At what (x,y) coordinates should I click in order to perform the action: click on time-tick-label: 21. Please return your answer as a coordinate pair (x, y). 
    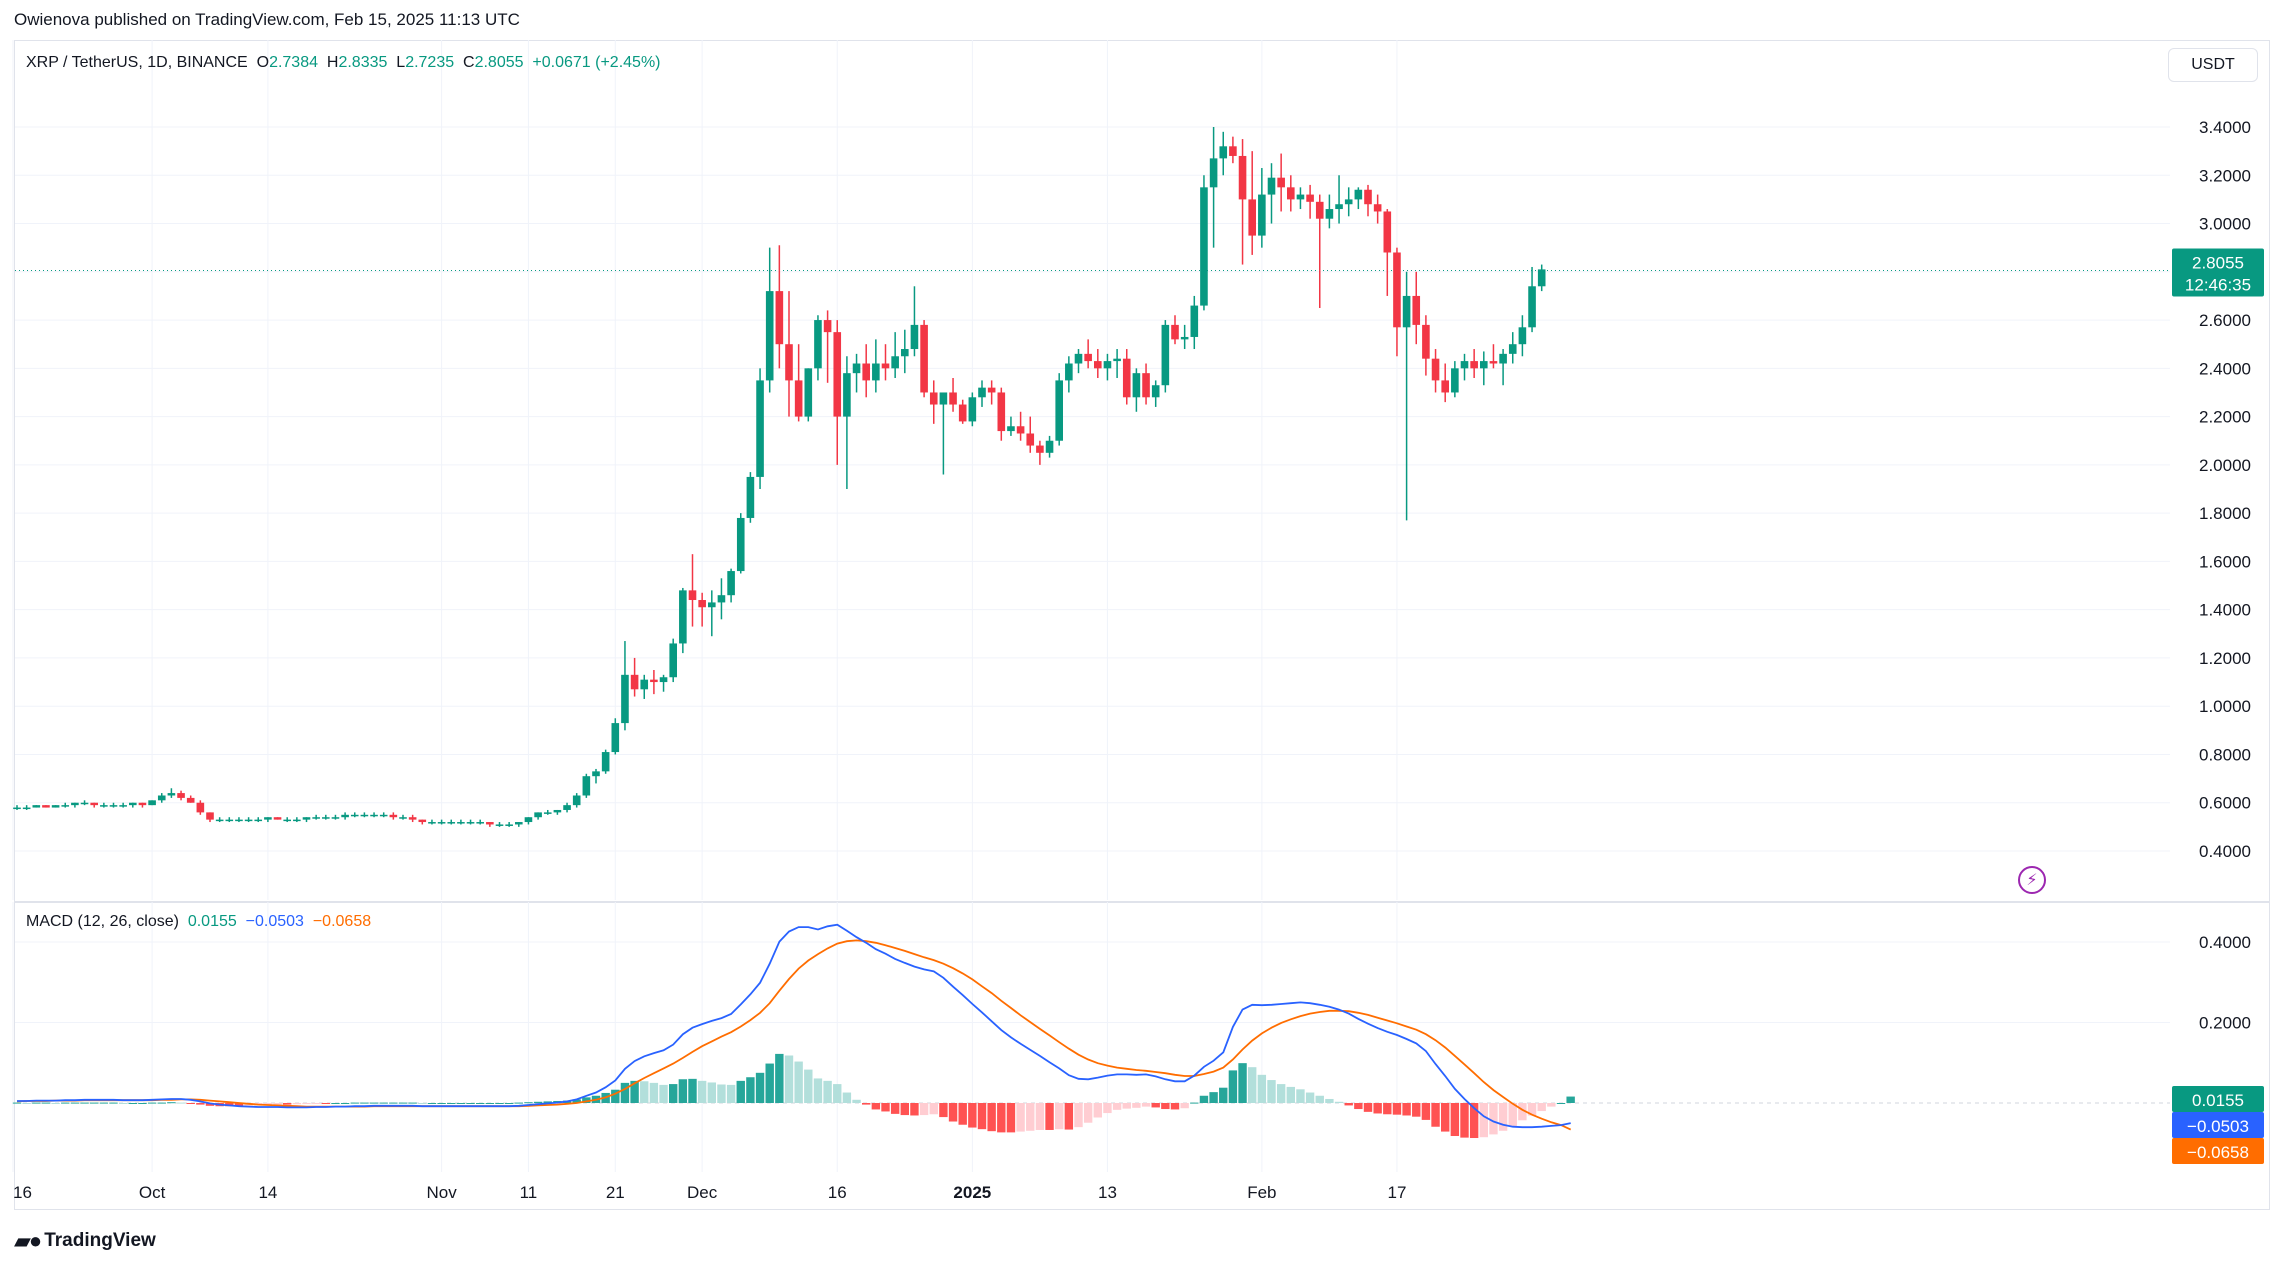
    Looking at the image, I should click on (615, 1192).